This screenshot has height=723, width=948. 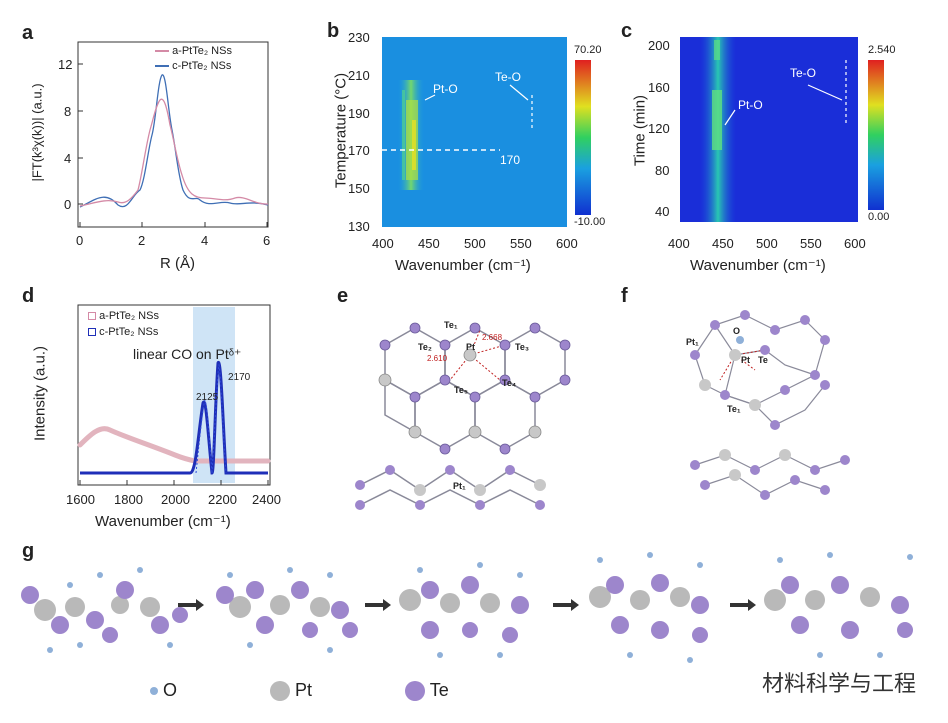 What do you see at coordinates (679, 243) in the screenshot?
I see `panel-c-xtick-0: 400` at bounding box center [679, 243].